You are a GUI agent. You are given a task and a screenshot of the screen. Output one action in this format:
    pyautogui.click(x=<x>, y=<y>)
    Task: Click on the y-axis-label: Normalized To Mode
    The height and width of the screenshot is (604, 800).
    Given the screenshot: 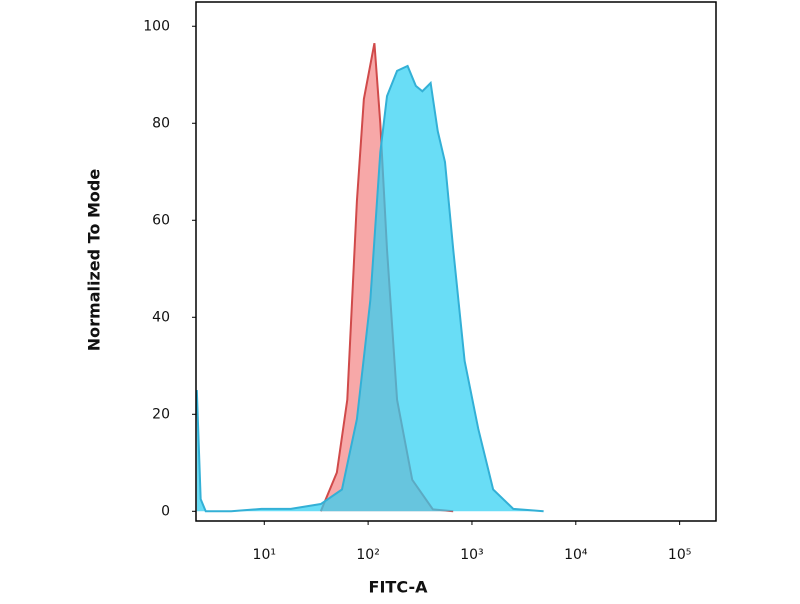 What is the action you would take?
    pyautogui.click(x=94, y=260)
    